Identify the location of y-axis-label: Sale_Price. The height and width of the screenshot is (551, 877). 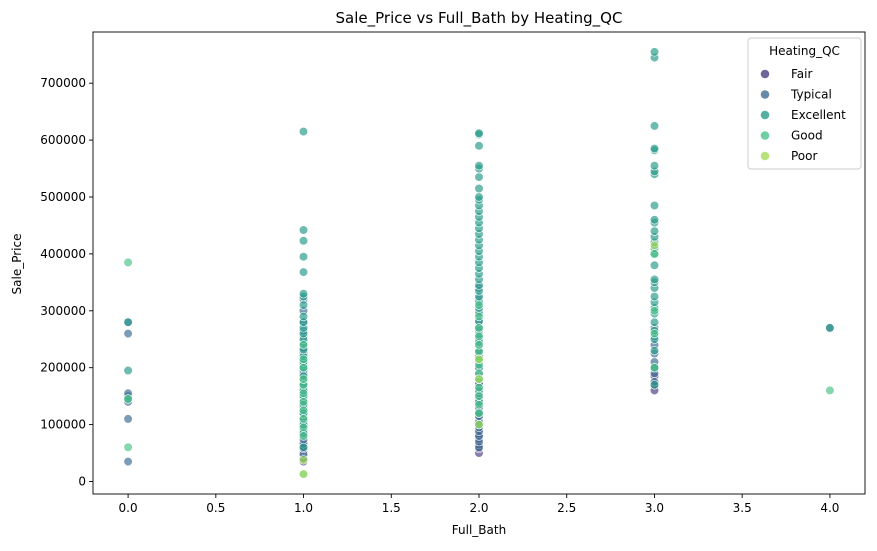
(17, 264).